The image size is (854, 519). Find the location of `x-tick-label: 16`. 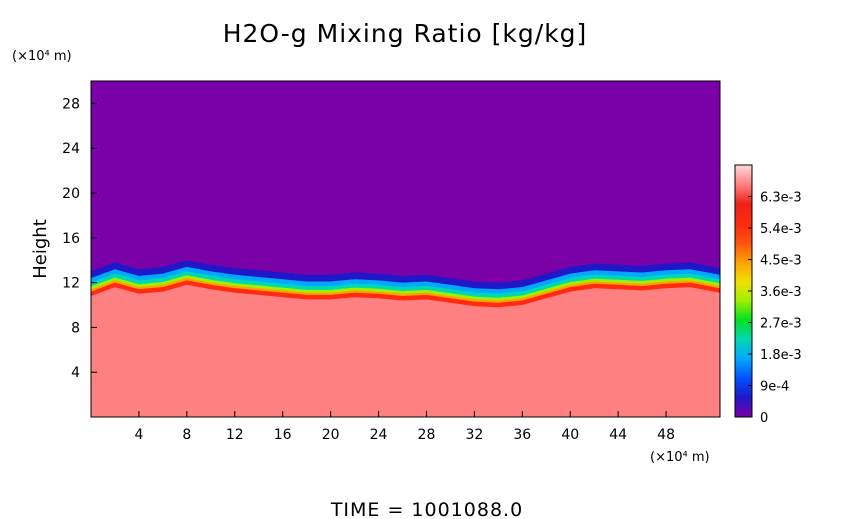

x-tick-label: 16 is located at coordinates (283, 435).